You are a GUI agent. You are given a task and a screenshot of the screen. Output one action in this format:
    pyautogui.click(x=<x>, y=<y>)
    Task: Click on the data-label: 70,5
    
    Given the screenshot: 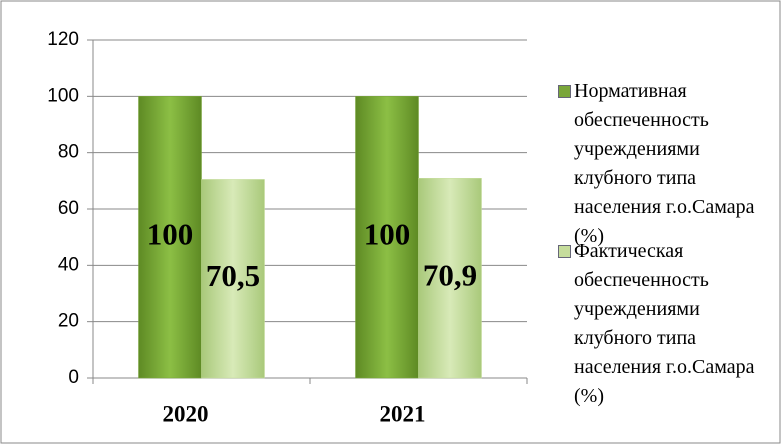 What is the action you would take?
    pyautogui.click(x=233, y=275)
    